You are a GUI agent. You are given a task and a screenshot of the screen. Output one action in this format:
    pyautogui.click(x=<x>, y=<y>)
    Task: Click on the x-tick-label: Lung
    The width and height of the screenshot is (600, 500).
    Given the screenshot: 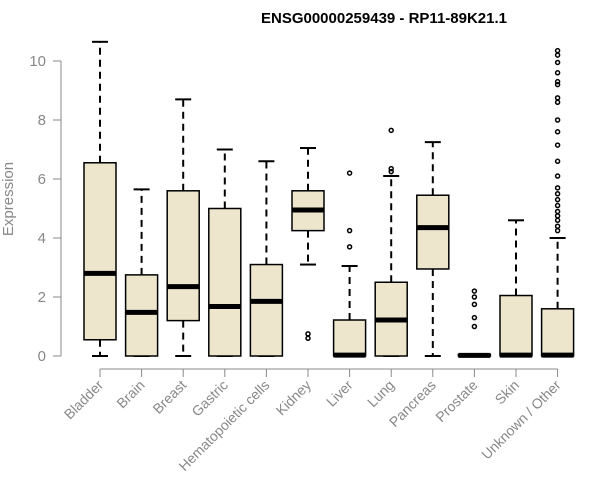 What is the action you would take?
    pyautogui.click(x=380, y=393)
    